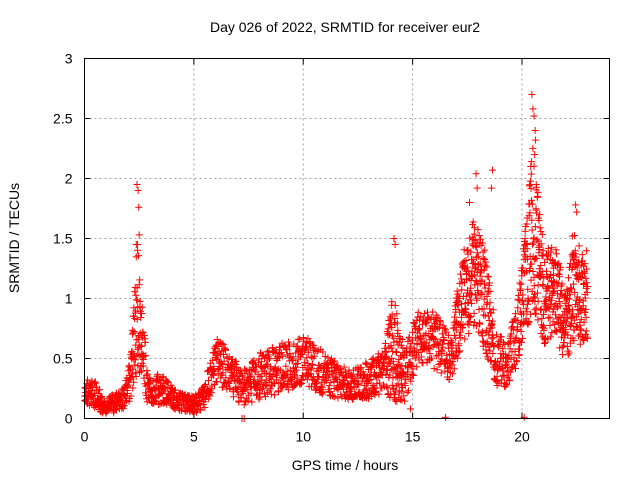  I want to click on y-tick-label: 0, so click(69, 419).